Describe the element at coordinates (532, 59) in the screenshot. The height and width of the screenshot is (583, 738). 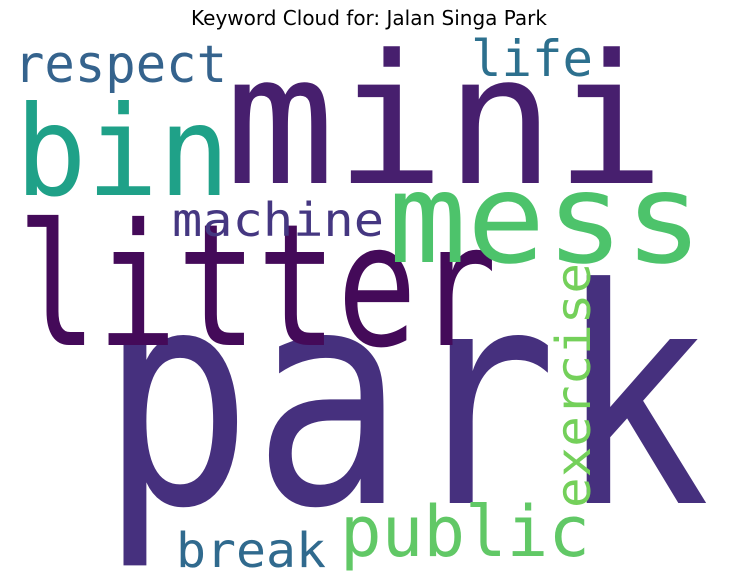
I see `word-life: life` at that location.